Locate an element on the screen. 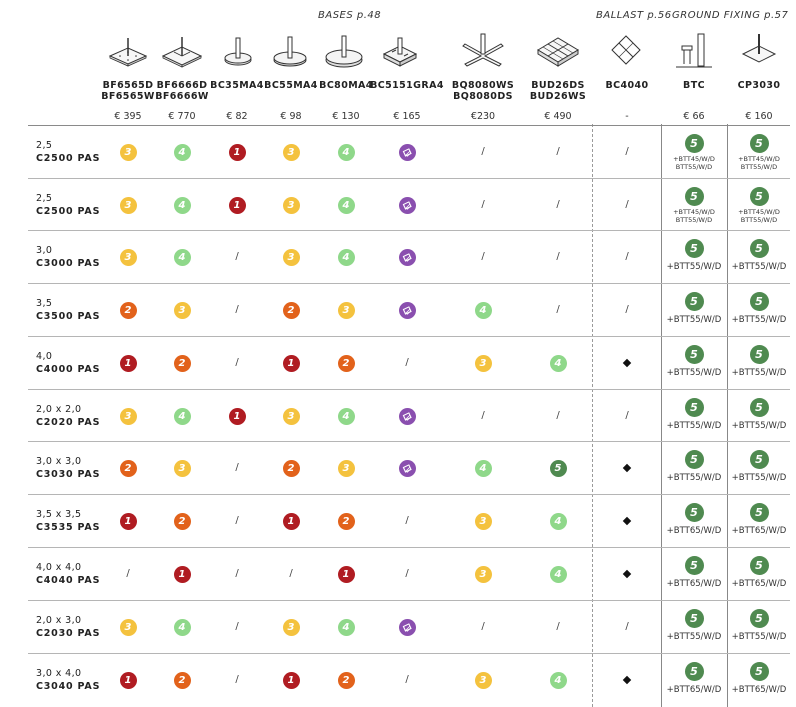 Image resolution: width=796 pixels, height=707 pixels. product-code-bud26: BUD26DS BUD26WS is located at coordinates (558, 91).